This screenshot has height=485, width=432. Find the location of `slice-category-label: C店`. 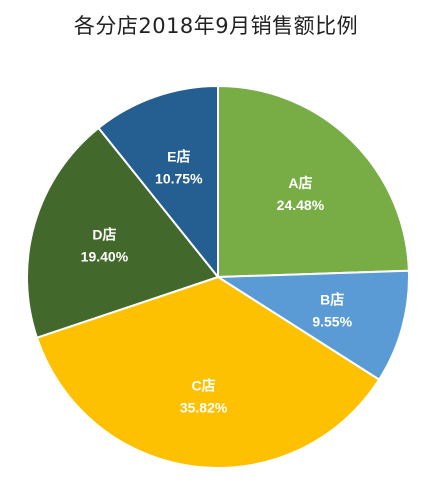

slice-category-label: C店 is located at coordinates (204, 386).